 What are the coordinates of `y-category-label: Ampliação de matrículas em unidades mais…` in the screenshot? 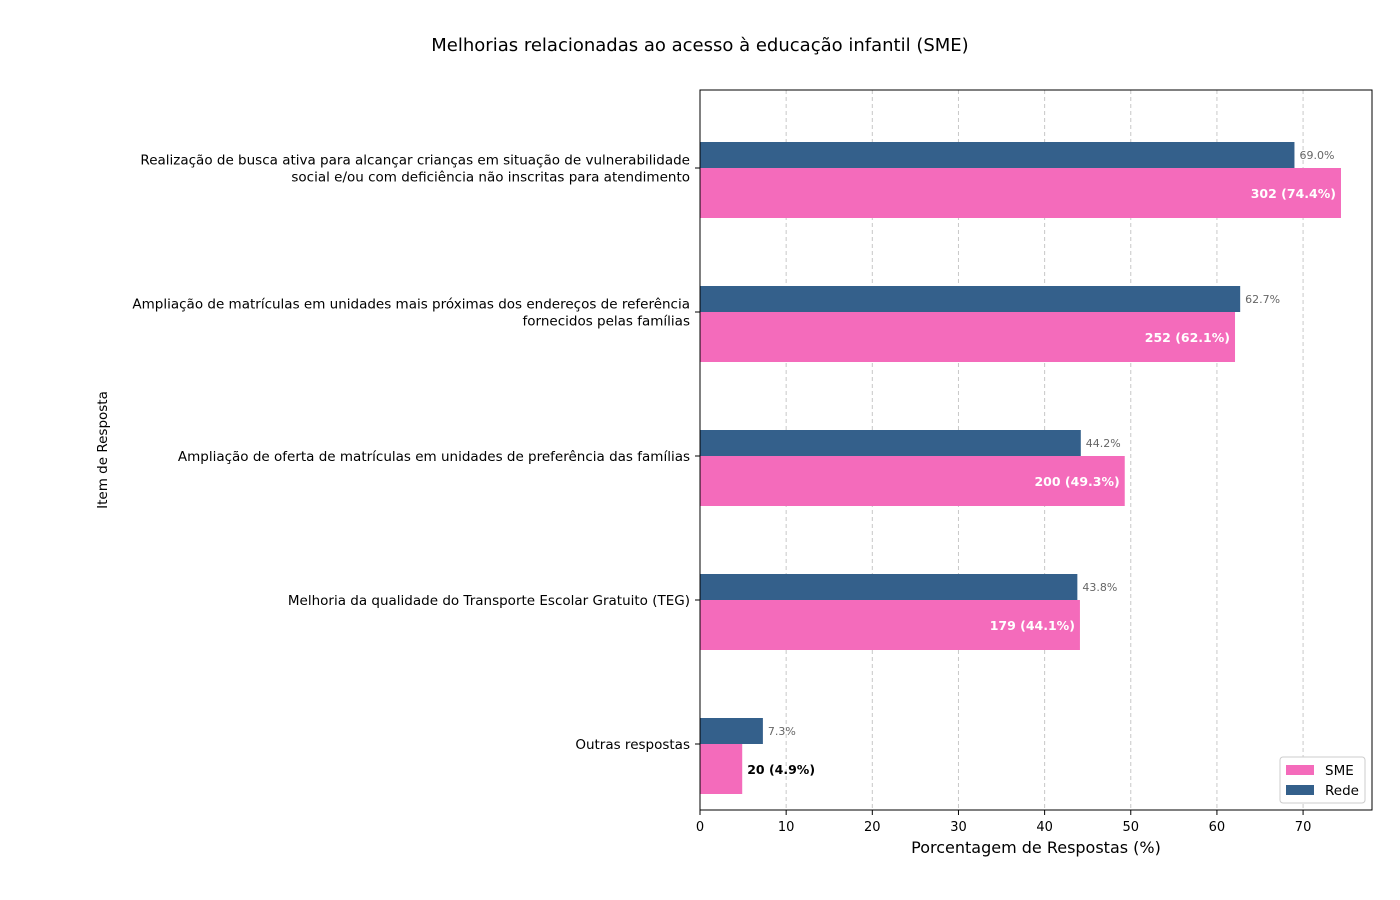 It's located at (411, 305).